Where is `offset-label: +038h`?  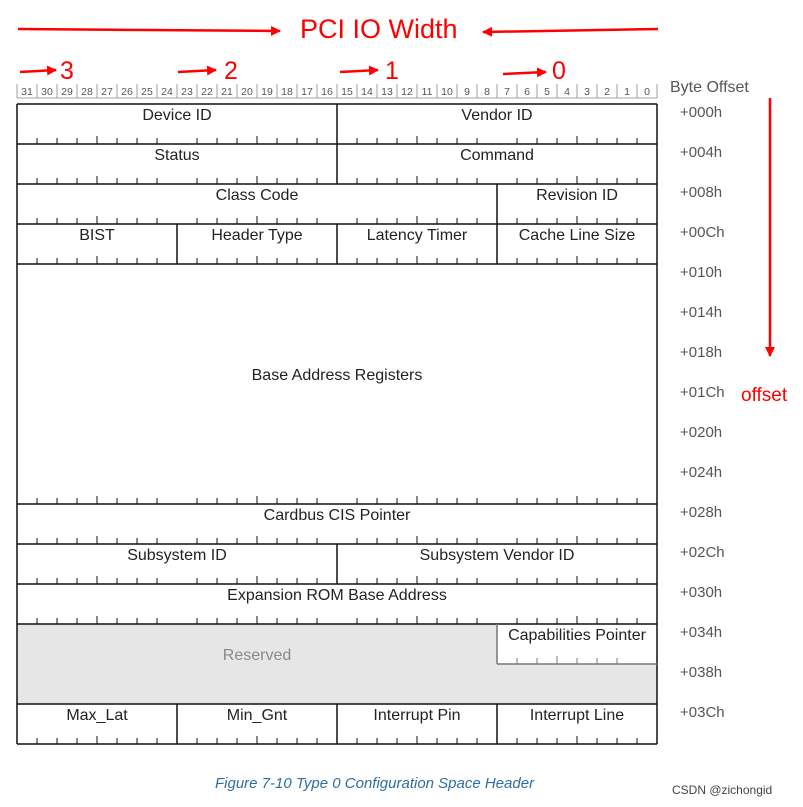 offset-label: +038h is located at coordinates (701, 672).